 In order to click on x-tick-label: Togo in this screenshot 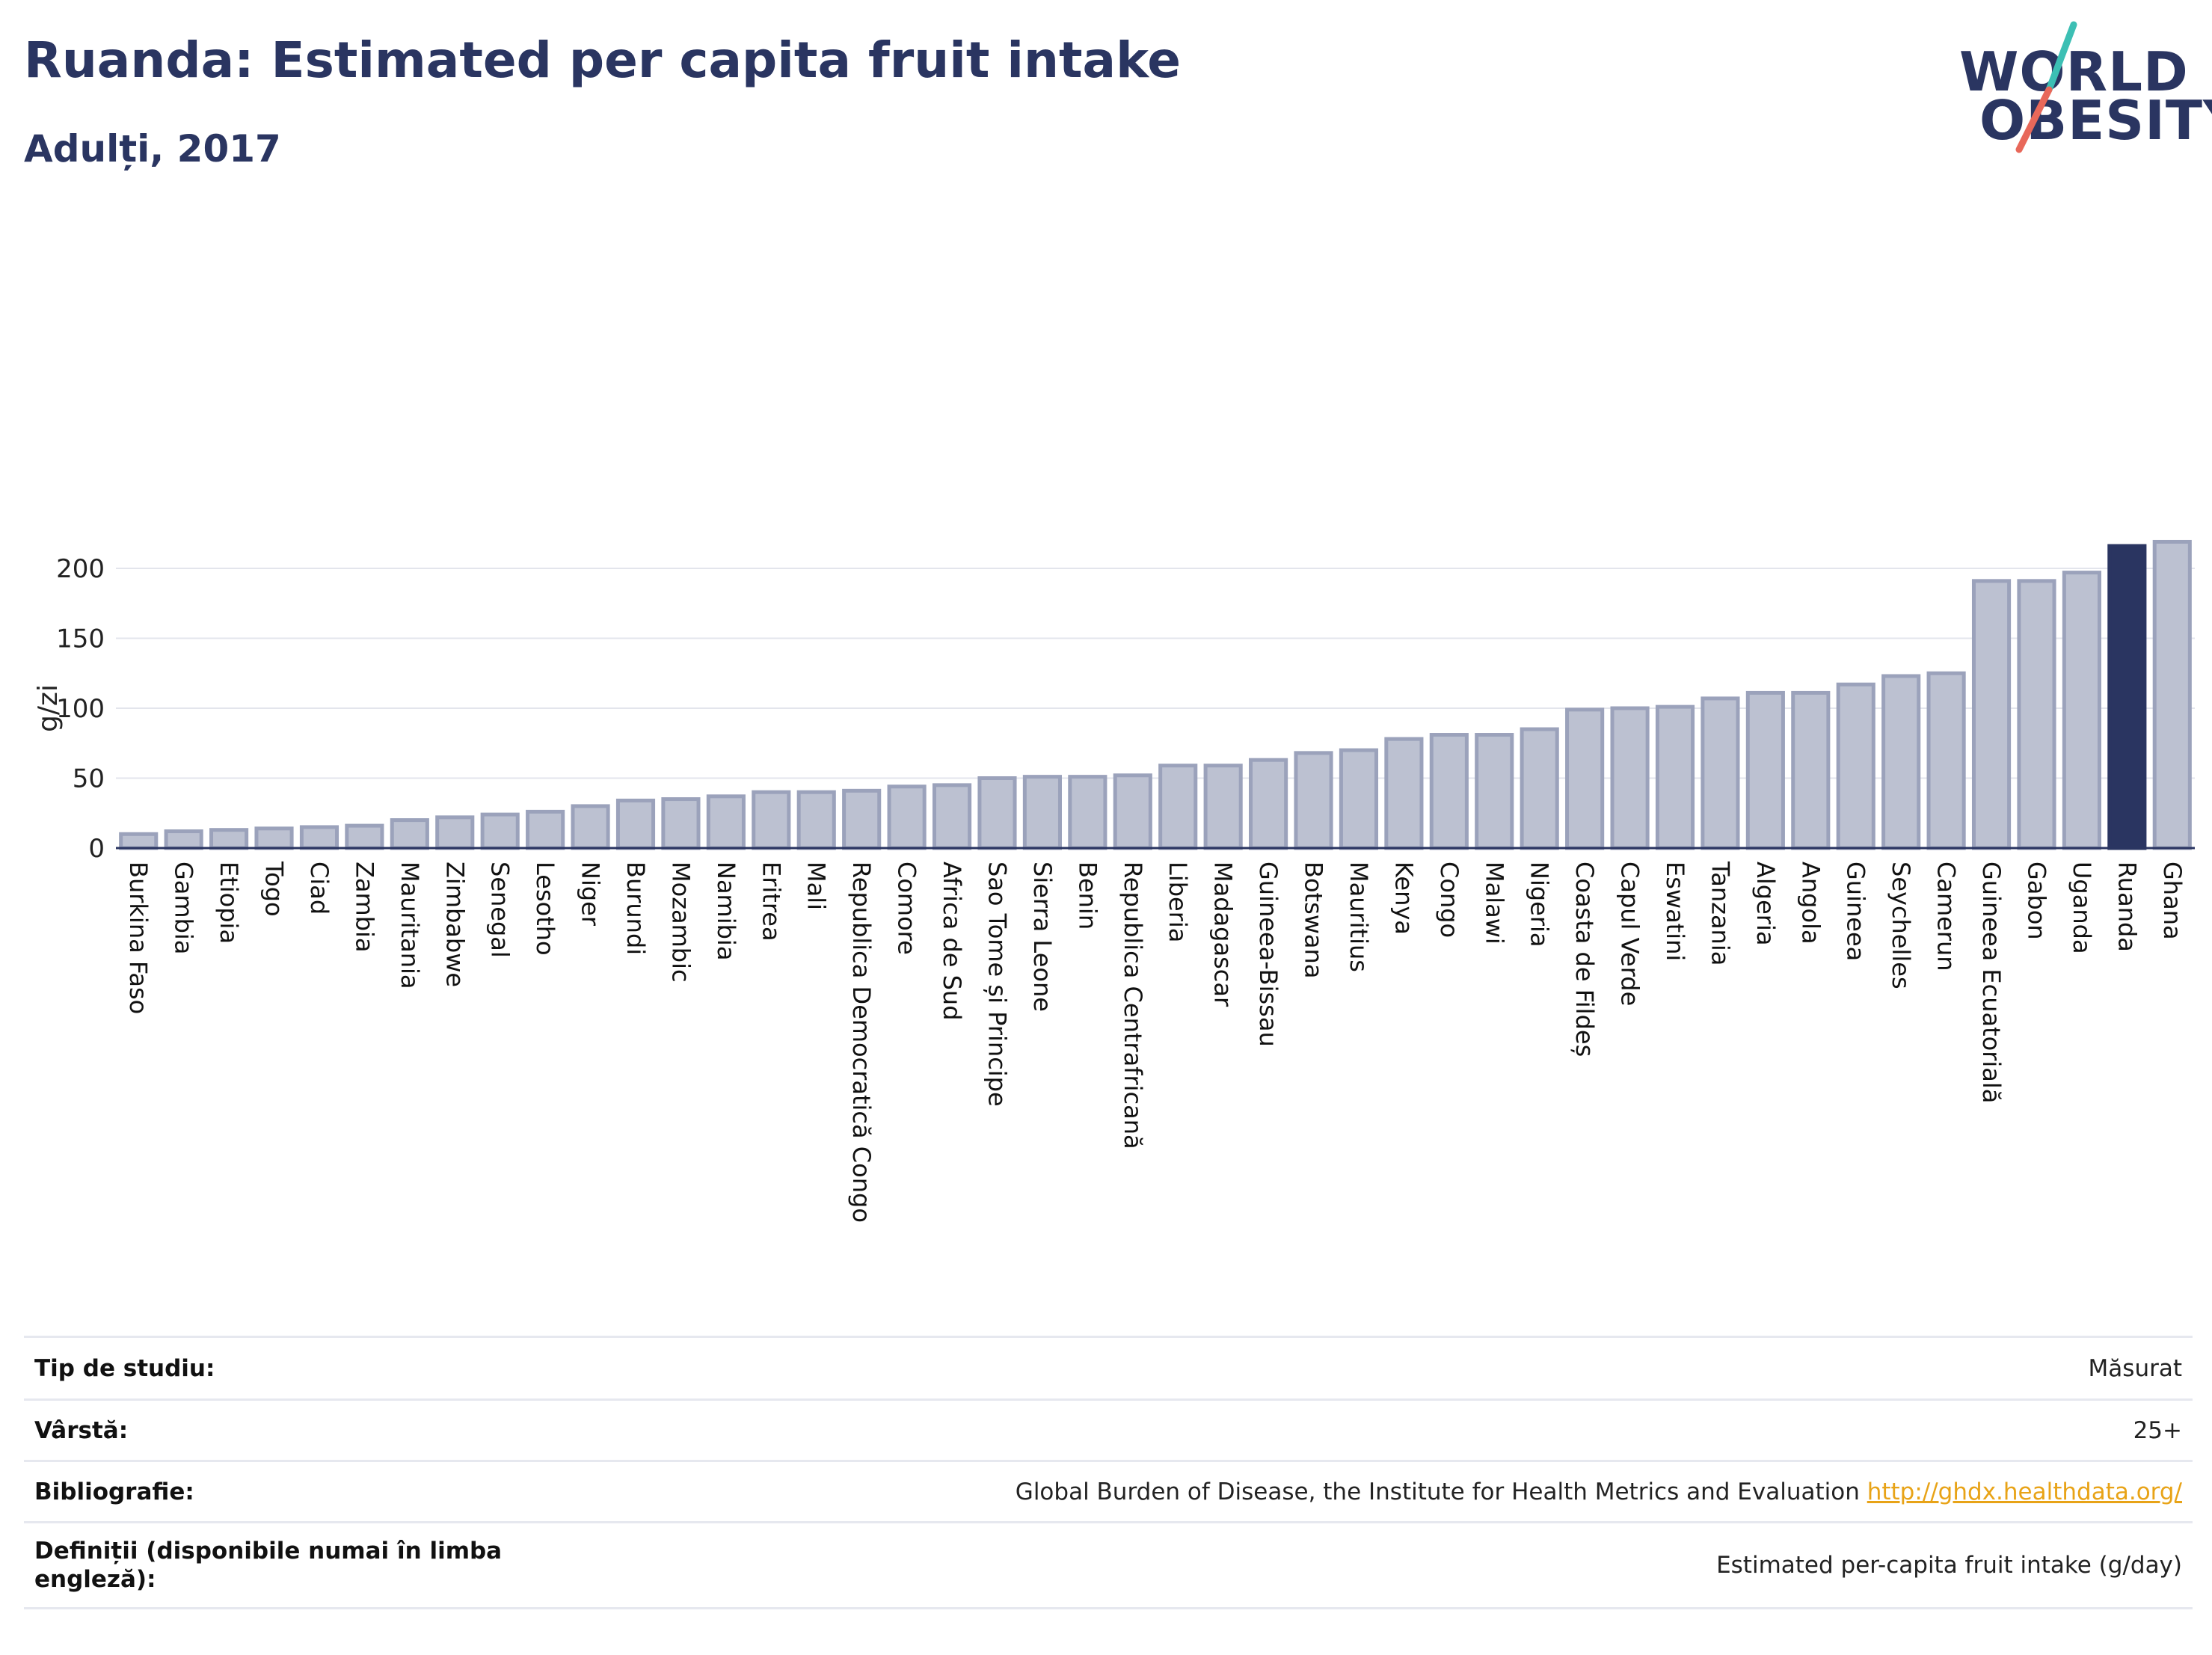, I will do `click(274, 889)`.